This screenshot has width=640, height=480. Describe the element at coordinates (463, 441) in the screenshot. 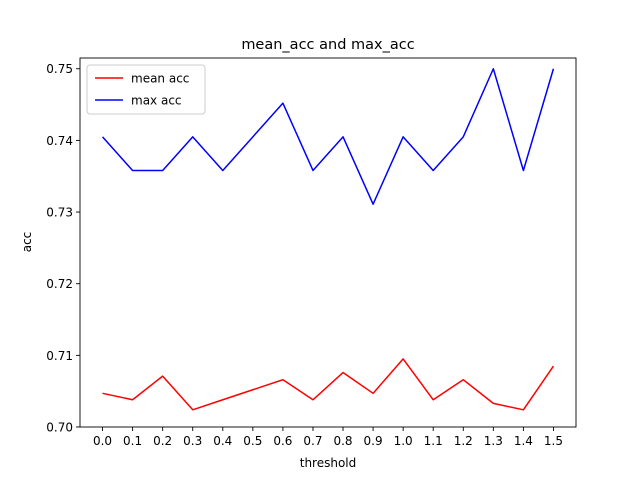

I see `x-tick-label: 1.2` at that location.